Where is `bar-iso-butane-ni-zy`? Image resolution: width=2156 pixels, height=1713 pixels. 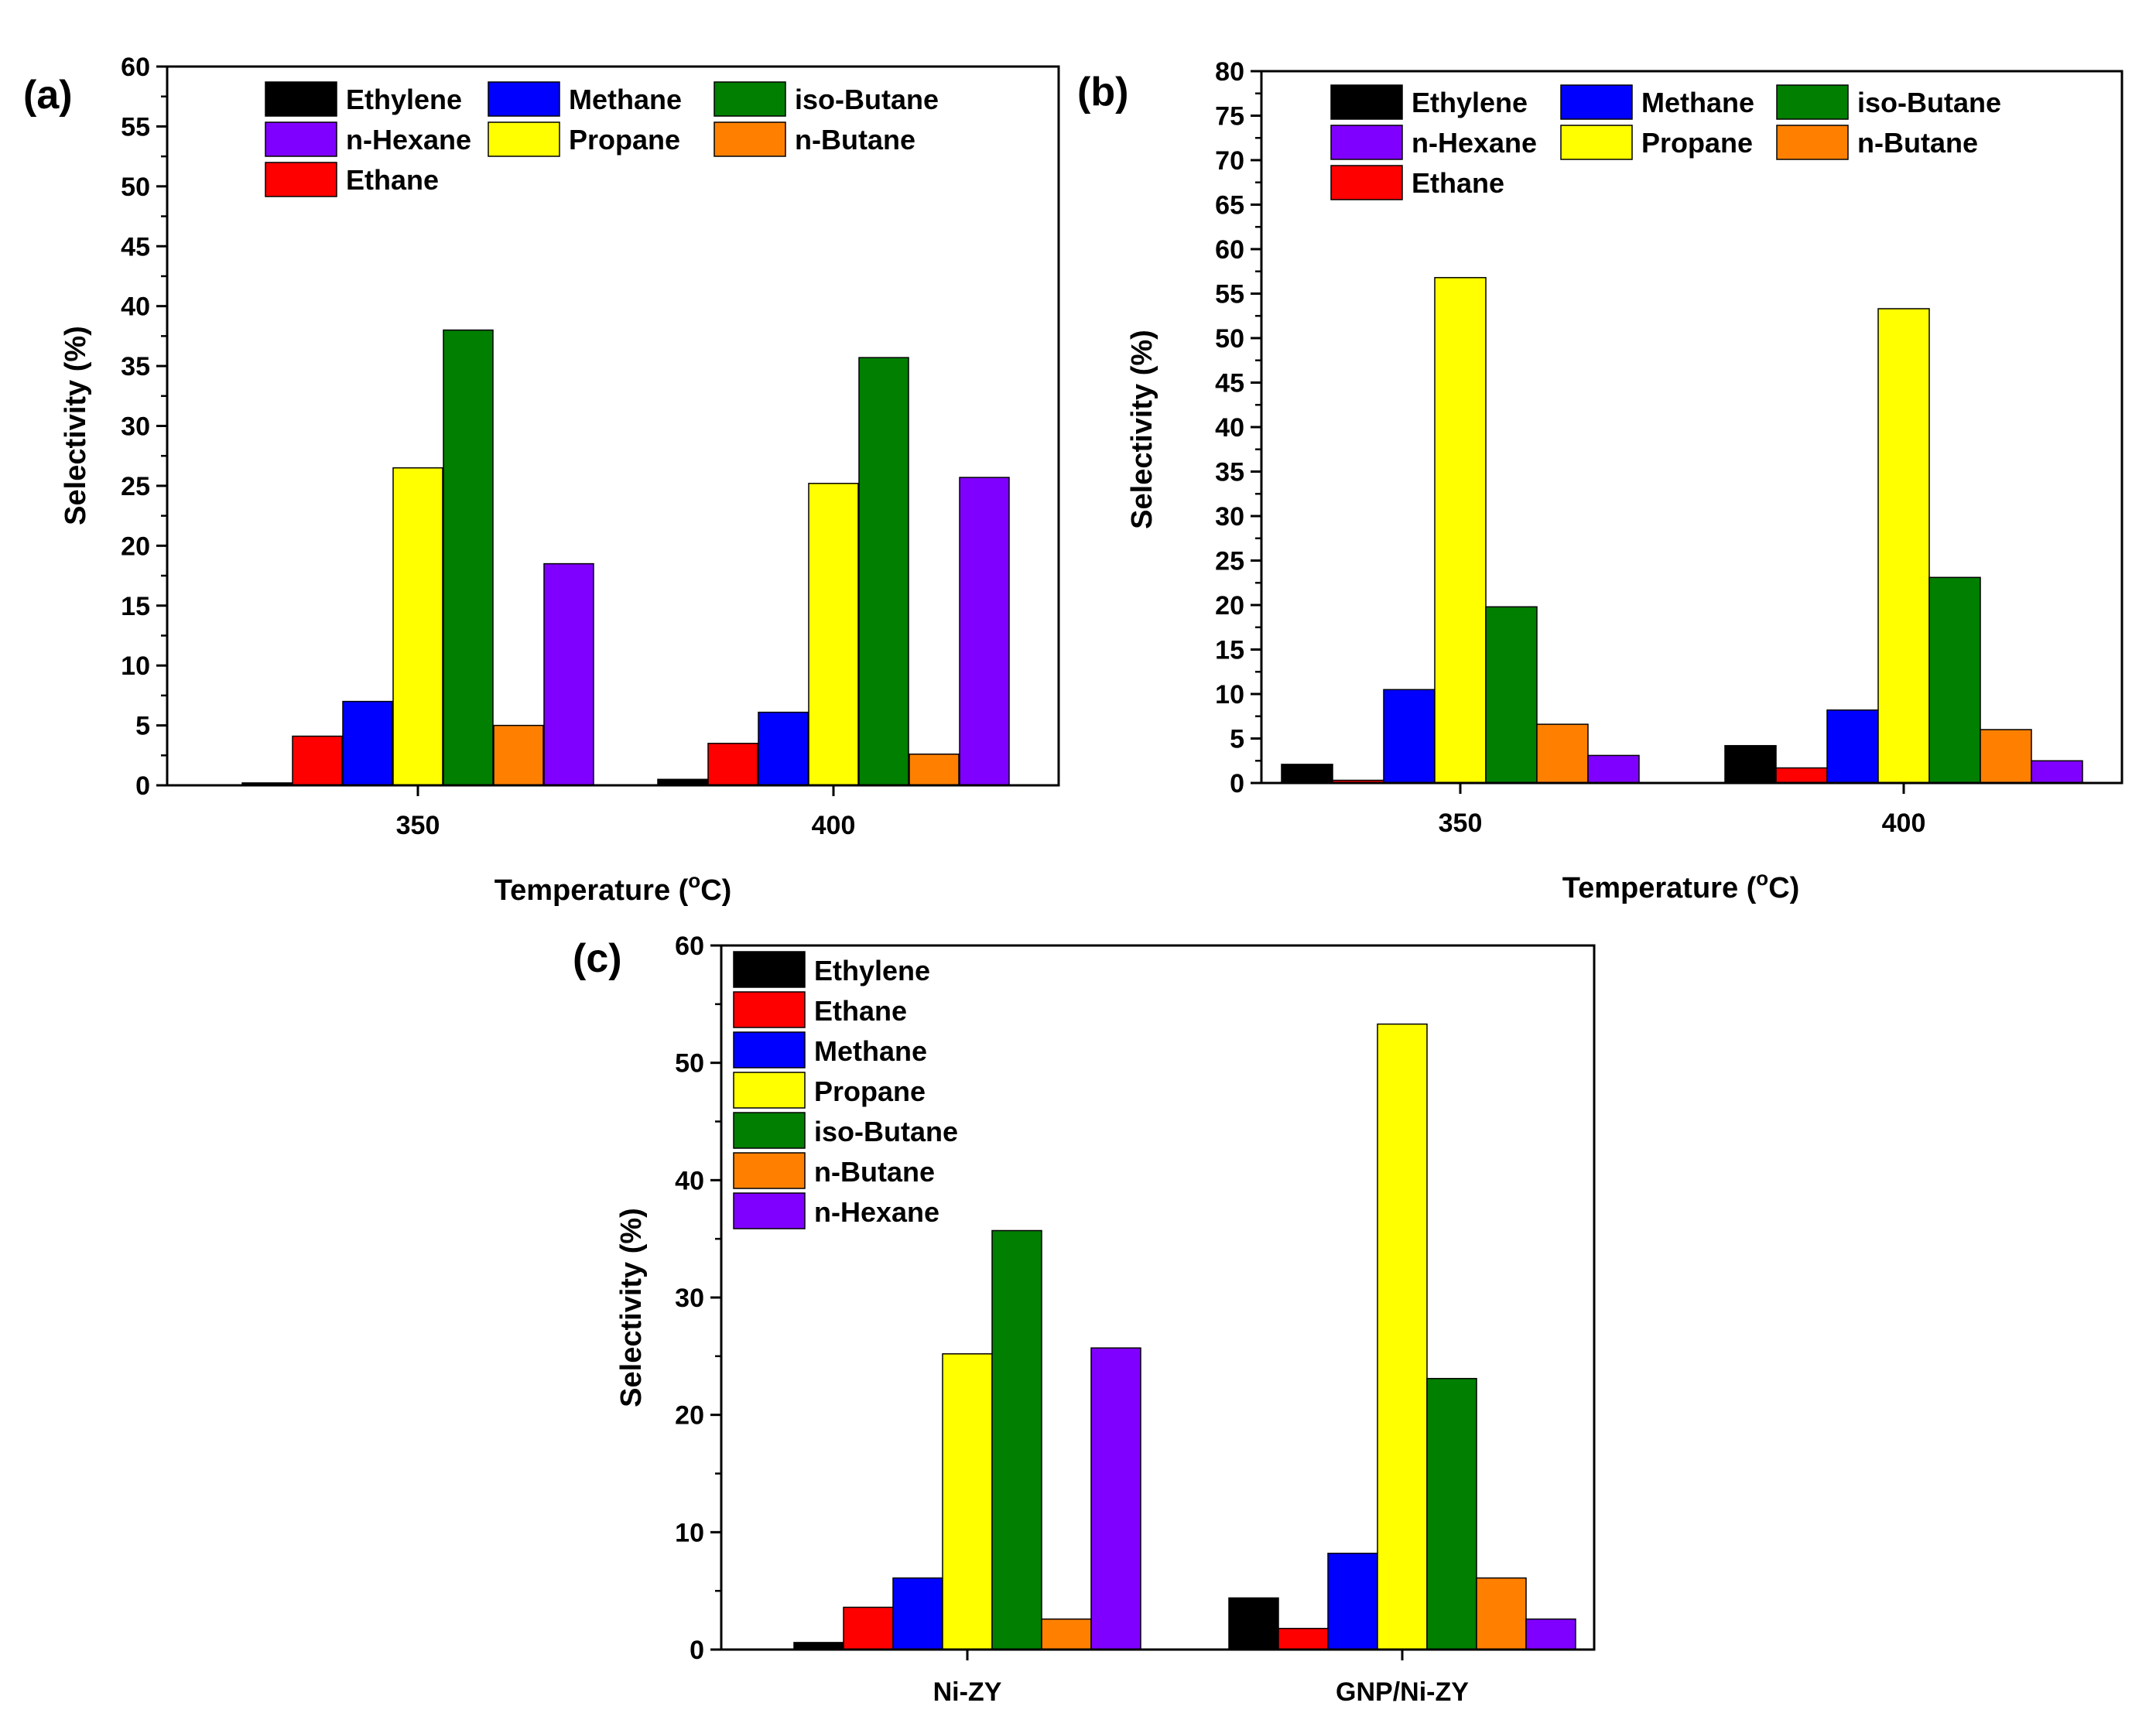 bar-iso-butane-ni-zy is located at coordinates (1016, 1440).